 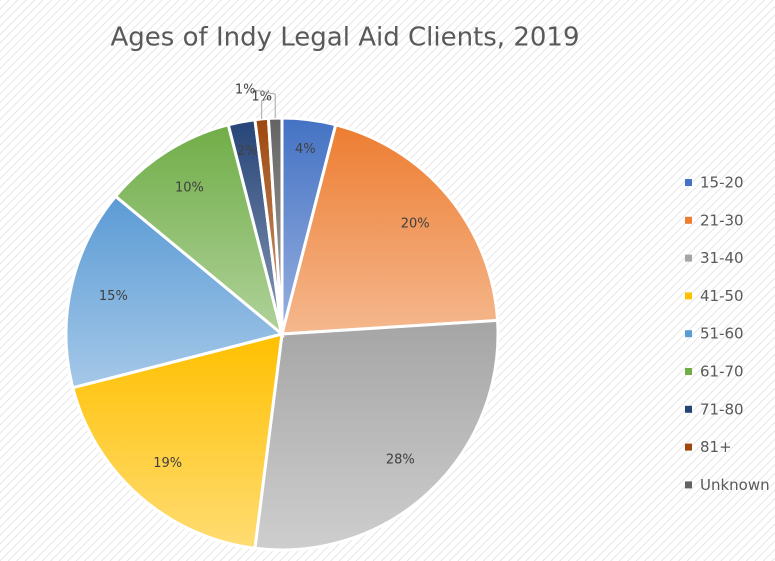 What do you see at coordinates (722, 334) in the screenshot?
I see `legend-label: 51-60` at bounding box center [722, 334].